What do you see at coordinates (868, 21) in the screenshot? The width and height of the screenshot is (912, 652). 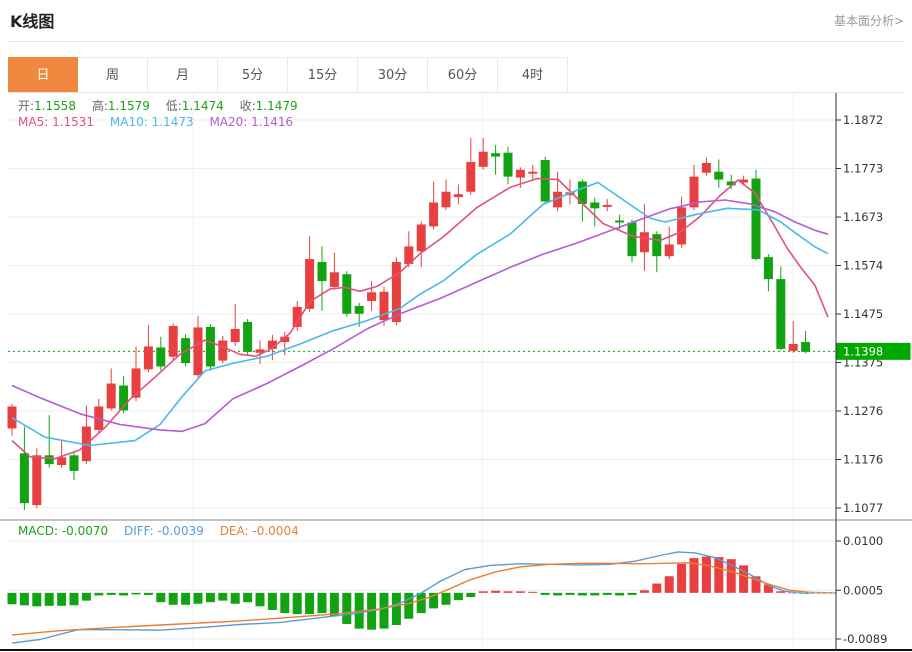 I see `fundamental-analysis-link: 基本面分析>` at bounding box center [868, 21].